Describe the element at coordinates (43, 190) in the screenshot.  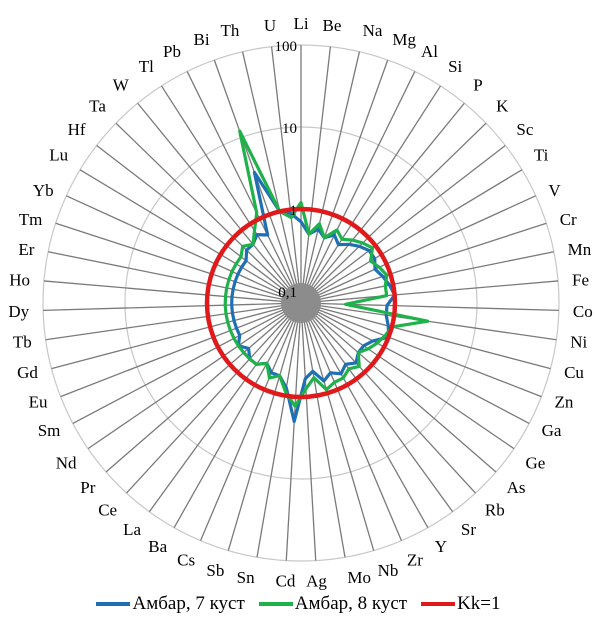
I see `category-label: Yb` at that location.